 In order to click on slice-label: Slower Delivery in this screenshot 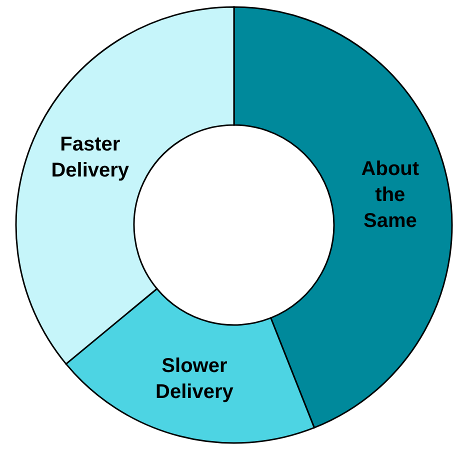, I will do `click(195, 379)`.